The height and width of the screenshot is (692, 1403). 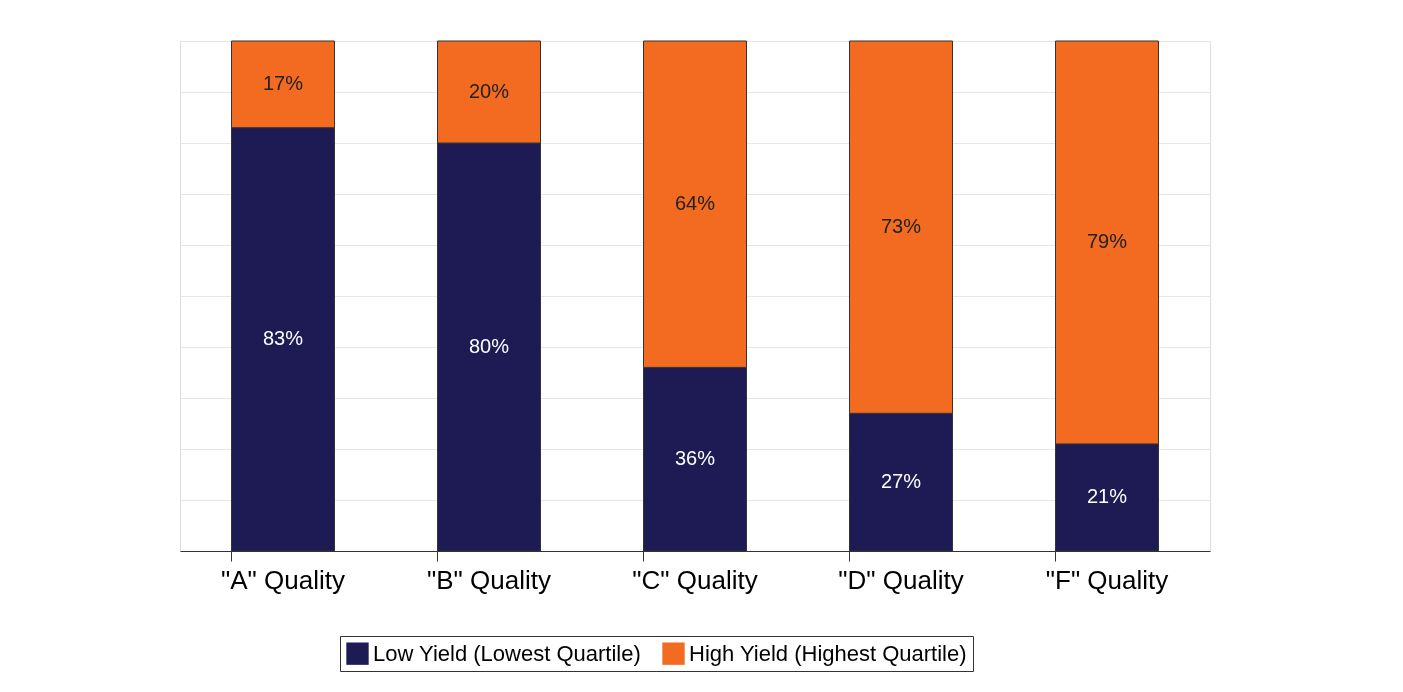 I want to click on x-tick-label: "D" Quality, so click(x=901, y=579).